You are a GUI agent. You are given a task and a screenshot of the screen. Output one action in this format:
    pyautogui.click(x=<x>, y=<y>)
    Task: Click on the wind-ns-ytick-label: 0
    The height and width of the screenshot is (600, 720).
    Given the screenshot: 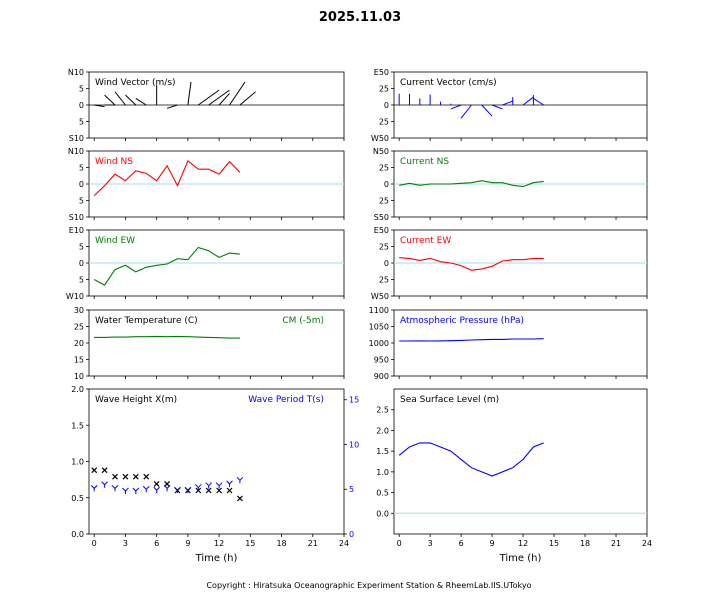 What is the action you would take?
    pyautogui.click(x=81, y=184)
    